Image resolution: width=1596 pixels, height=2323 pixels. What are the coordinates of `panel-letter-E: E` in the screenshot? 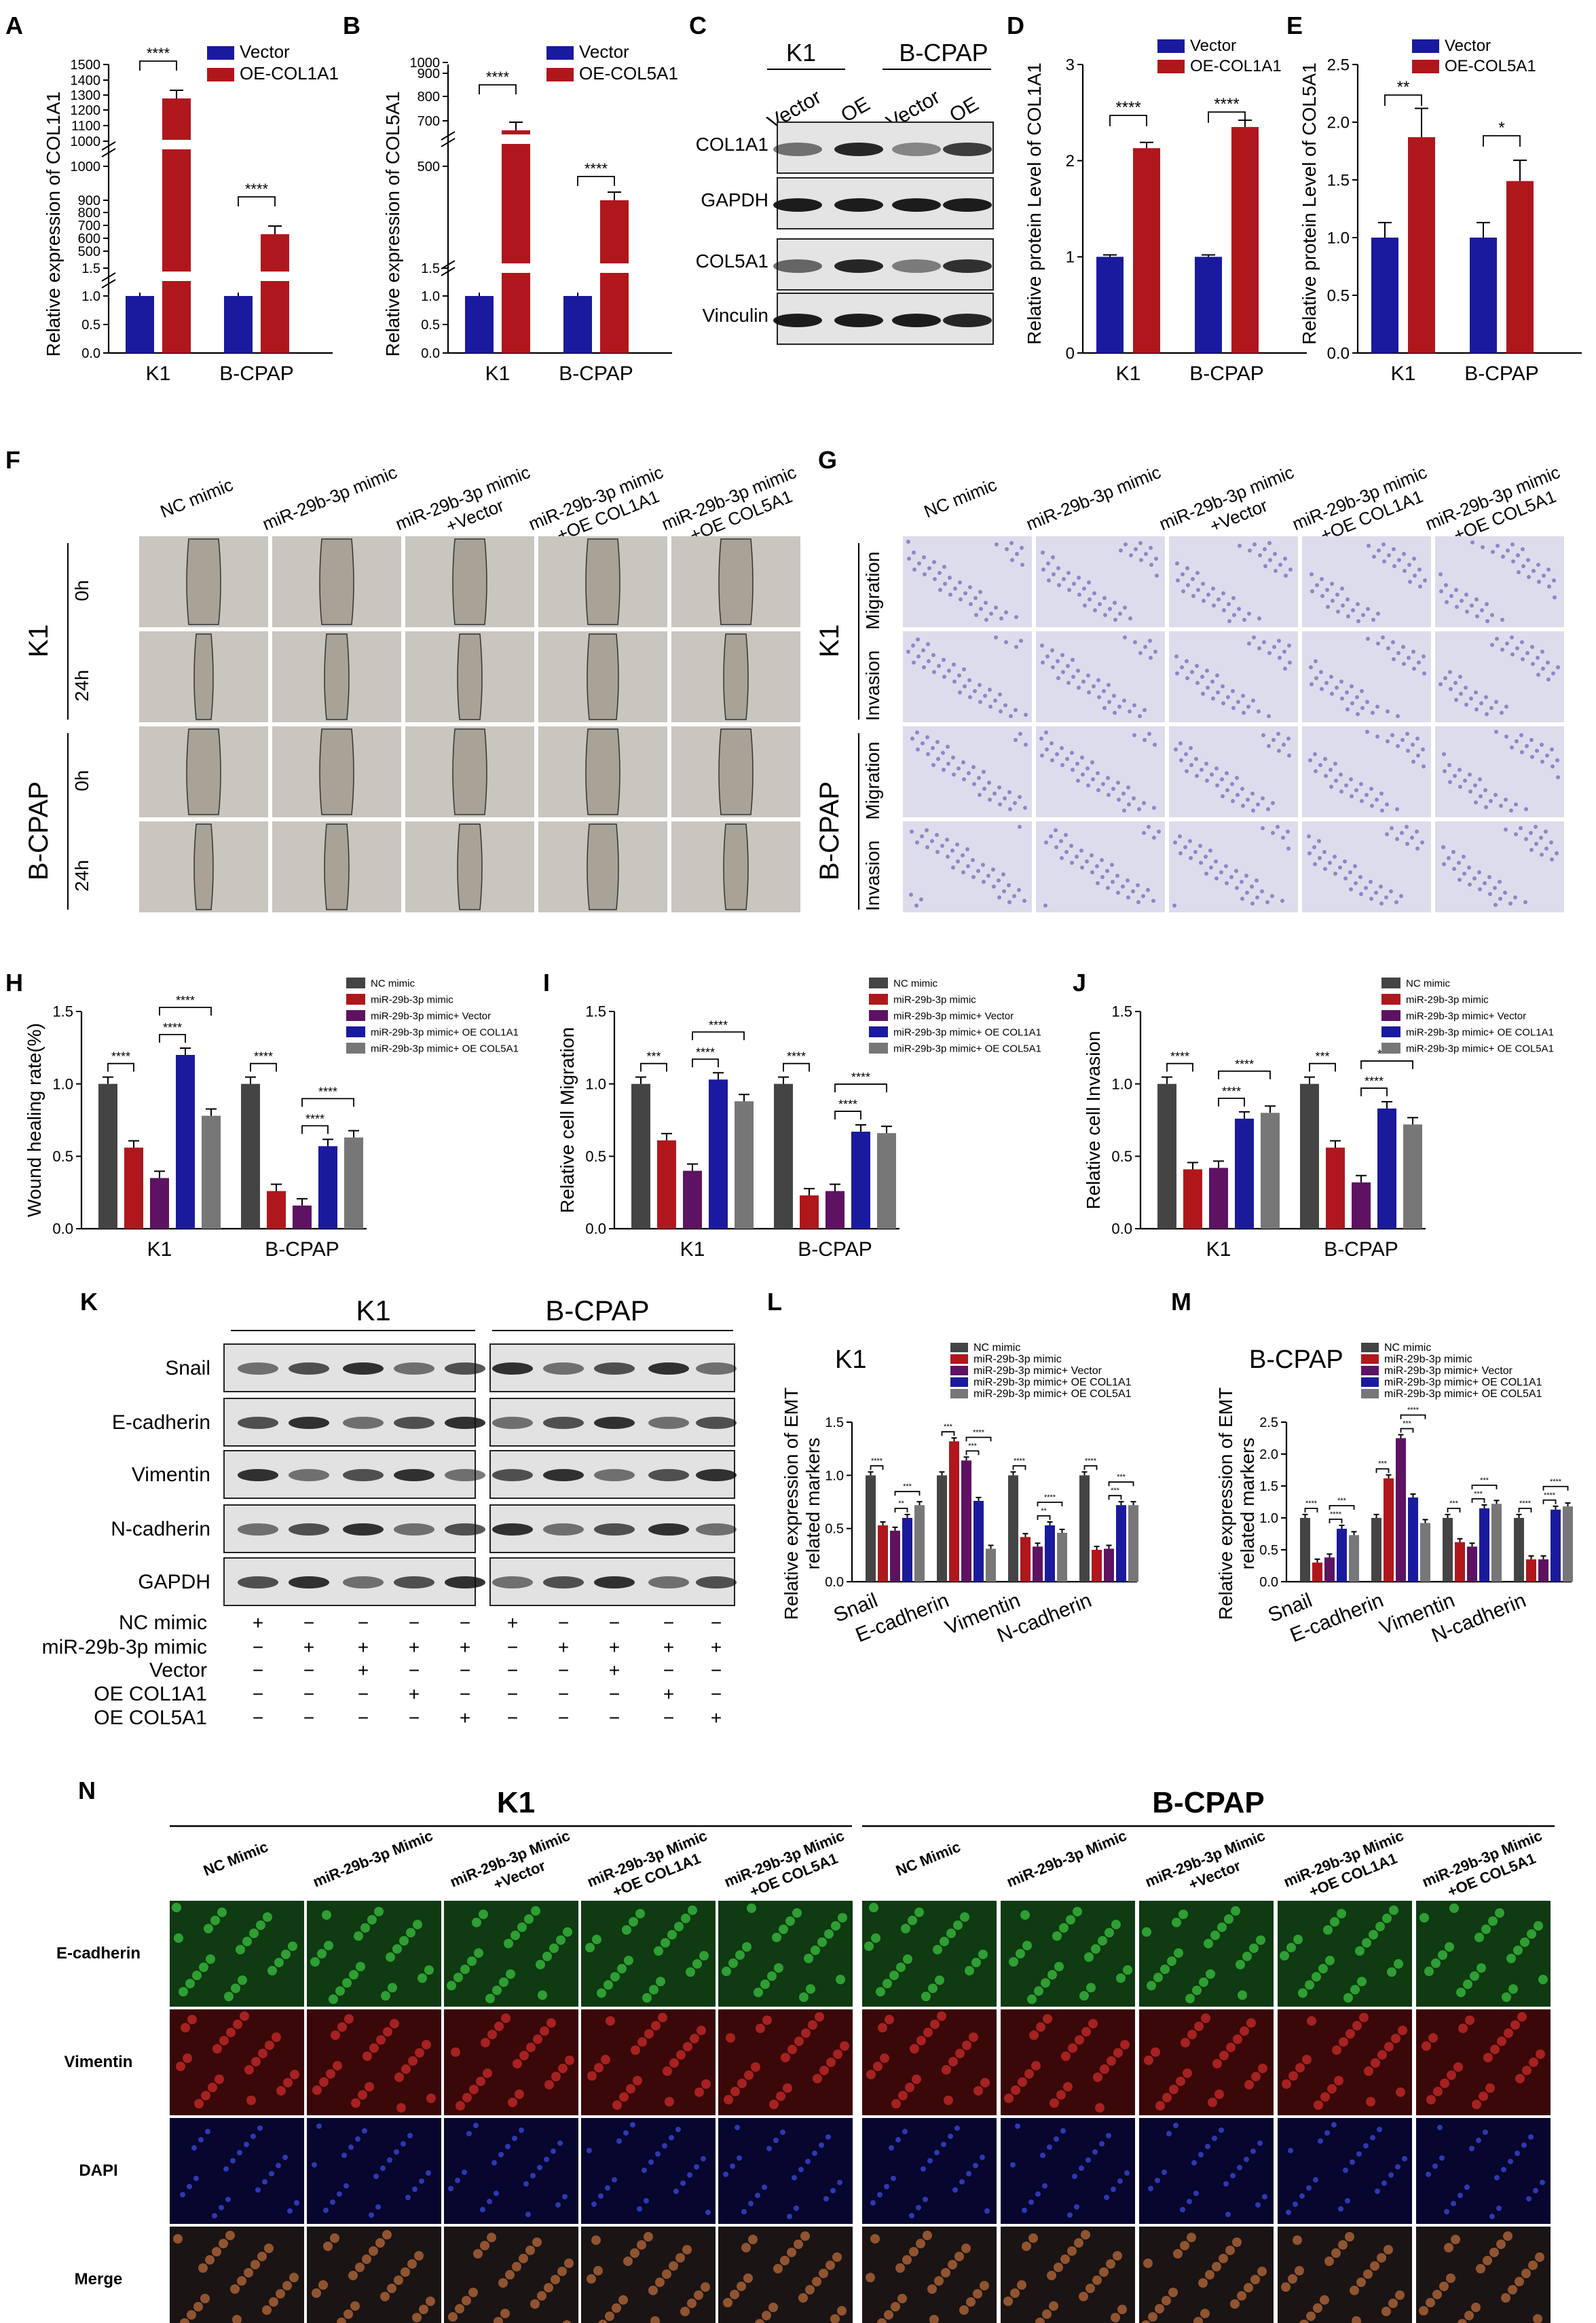 It's located at (1294, 25).